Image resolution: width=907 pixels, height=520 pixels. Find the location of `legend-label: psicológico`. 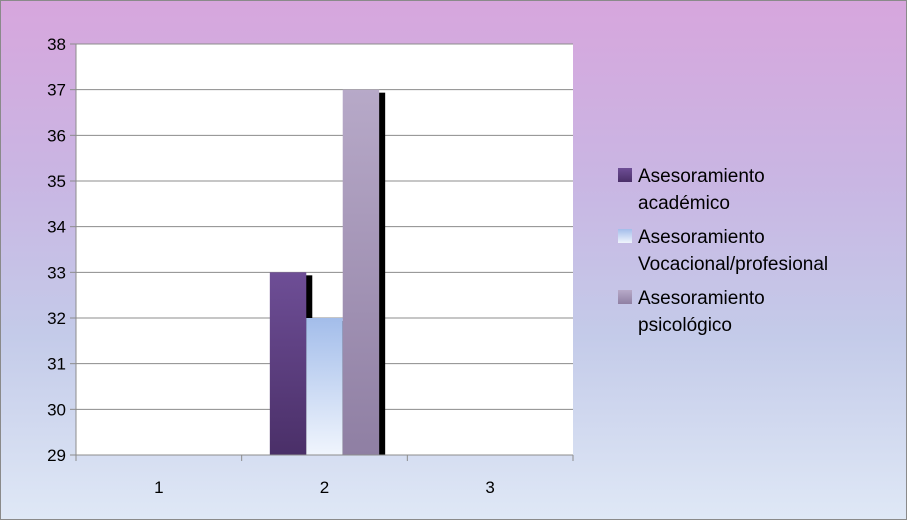

legend-label: psicológico is located at coordinates (685, 325).